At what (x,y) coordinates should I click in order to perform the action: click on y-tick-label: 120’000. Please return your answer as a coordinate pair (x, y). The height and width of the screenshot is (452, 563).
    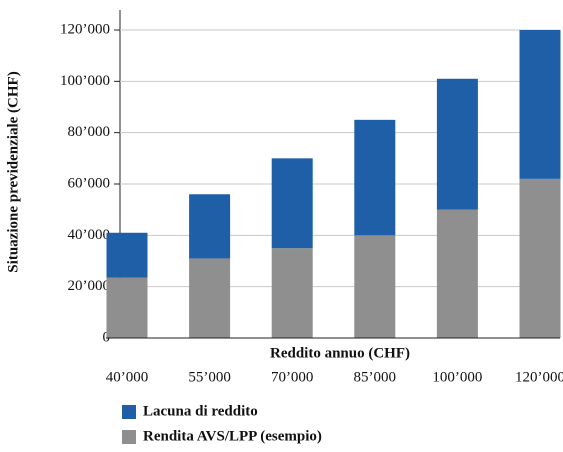
    Looking at the image, I should click on (85, 29).